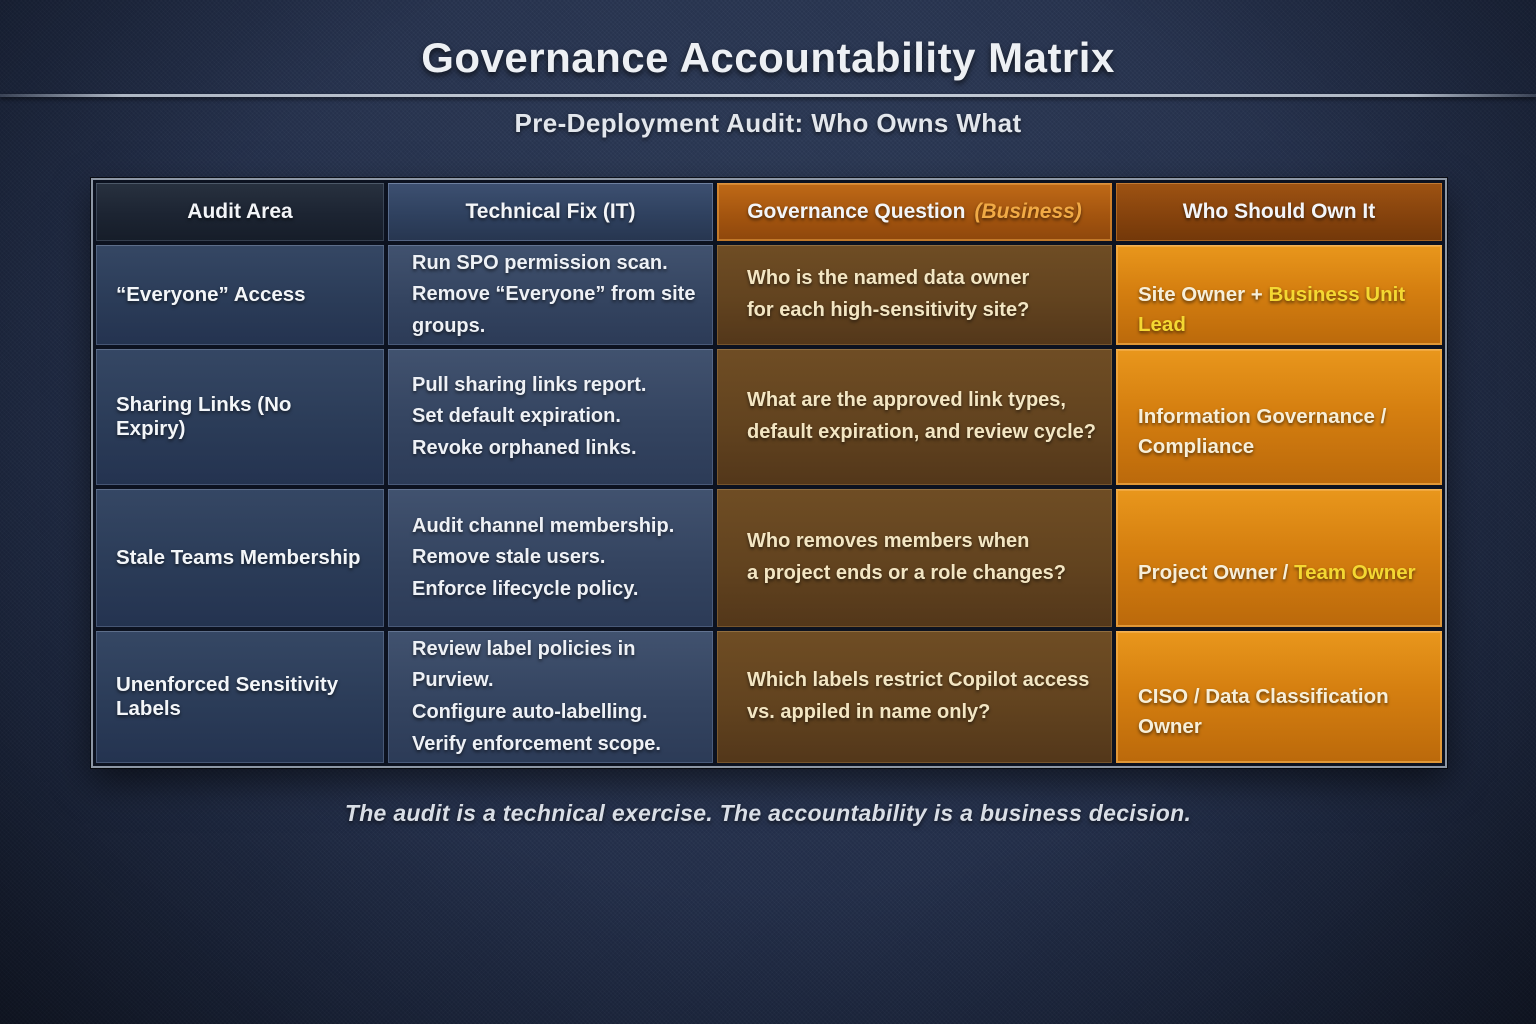 The width and height of the screenshot is (1536, 1024). Describe the element at coordinates (1216, 572) in the screenshot. I see `owner-primary: Project Owner /` at that location.